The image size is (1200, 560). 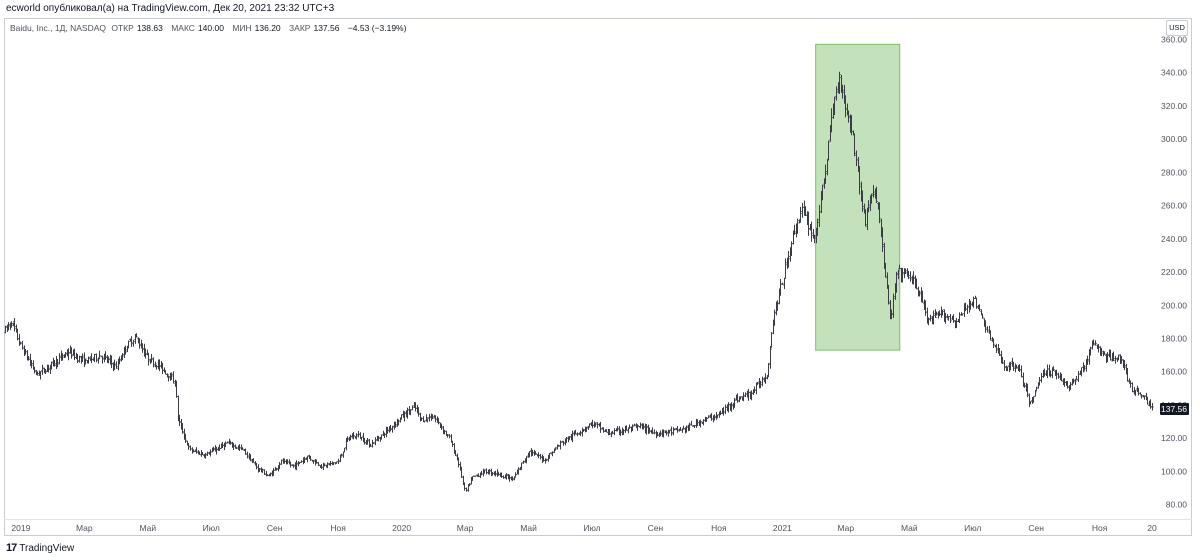 I want to click on legend-high-label: МАКС, so click(x=183, y=28).